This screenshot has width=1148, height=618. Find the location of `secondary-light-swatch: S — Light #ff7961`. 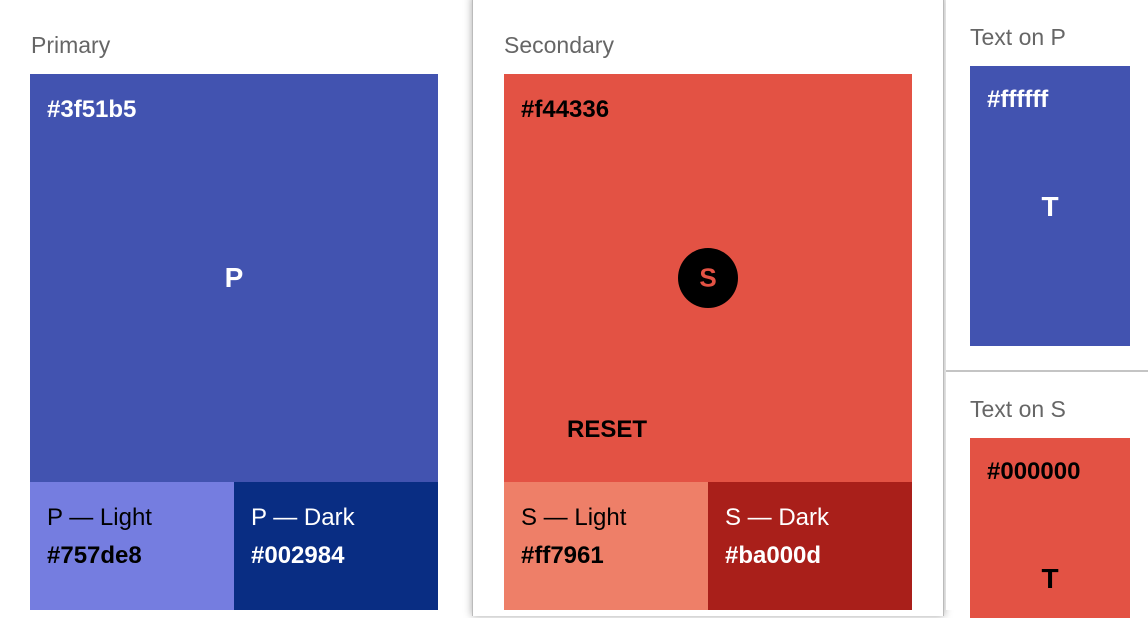

secondary-light-swatch: S — Light #ff7961 is located at coordinates (606, 546).